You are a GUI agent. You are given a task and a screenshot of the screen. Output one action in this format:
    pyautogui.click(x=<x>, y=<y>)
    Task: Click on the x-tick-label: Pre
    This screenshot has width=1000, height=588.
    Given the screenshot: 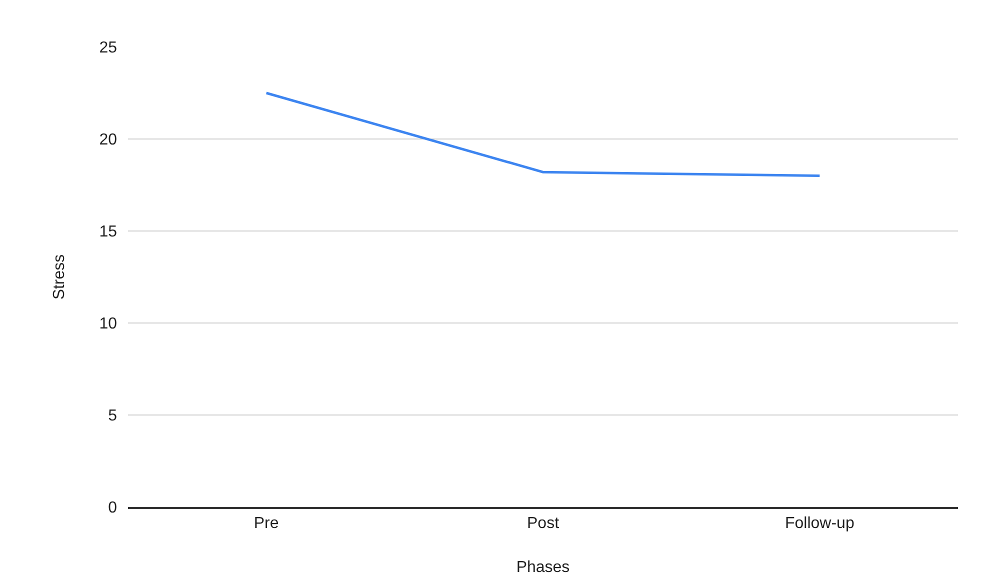 What is the action you would take?
    pyautogui.click(x=266, y=523)
    